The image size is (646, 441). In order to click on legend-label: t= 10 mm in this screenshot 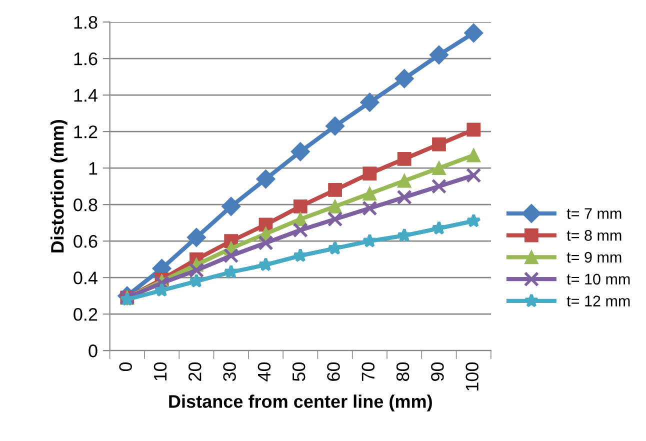, I will do `click(598, 279)`.